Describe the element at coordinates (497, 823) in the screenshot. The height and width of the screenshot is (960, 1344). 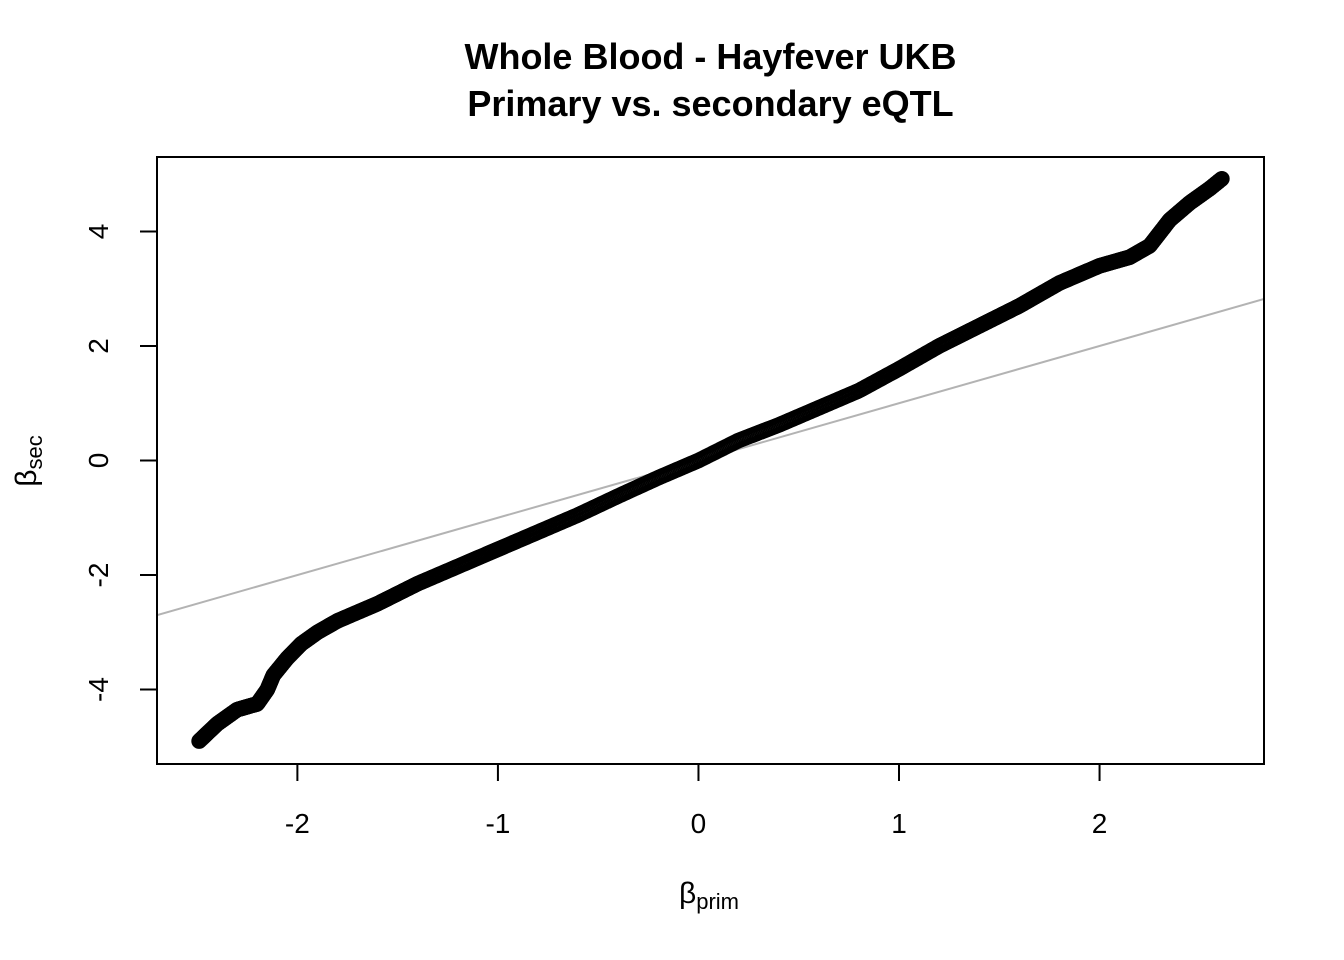
I see `x-tick-label: -1` at that location.